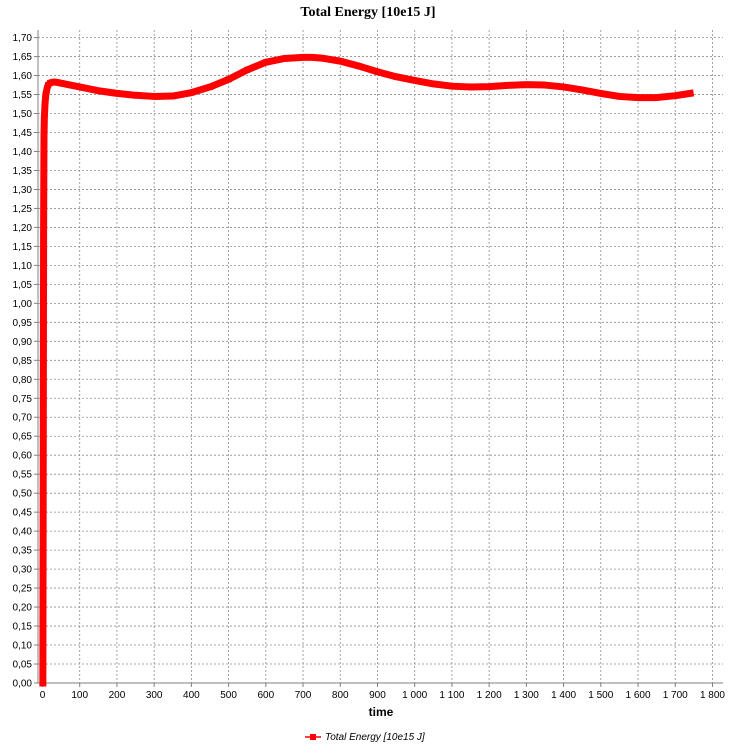 The height and width of the screenshot is (749, 737). I want to click on x-tick-label: 600, so click(265, 695).